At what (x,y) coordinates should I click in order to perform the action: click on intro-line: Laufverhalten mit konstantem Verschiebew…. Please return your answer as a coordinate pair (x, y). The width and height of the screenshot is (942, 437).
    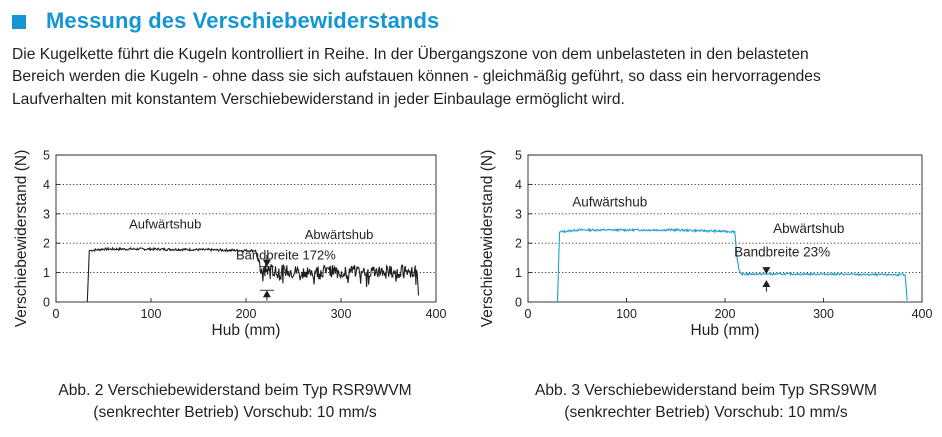
    Looking at the image, I should click on (318, 99).